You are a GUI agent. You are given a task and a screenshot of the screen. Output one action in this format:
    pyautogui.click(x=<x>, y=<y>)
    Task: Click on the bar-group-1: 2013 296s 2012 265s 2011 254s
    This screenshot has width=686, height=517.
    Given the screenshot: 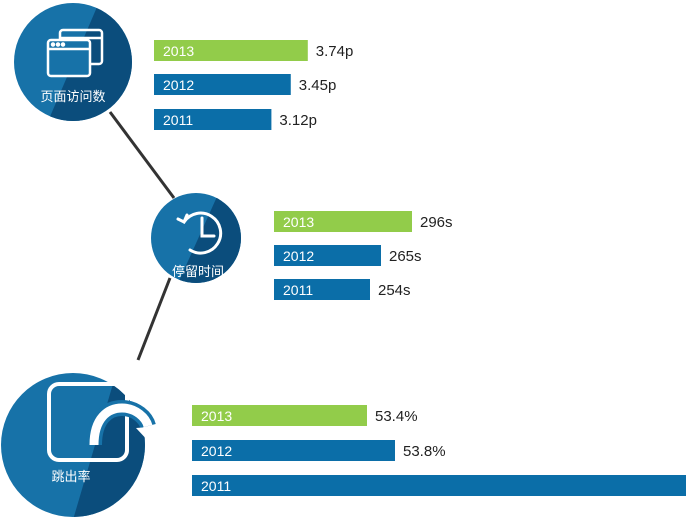 What is the action you would take?
    pyautogui.click(x=363, y=255)
    